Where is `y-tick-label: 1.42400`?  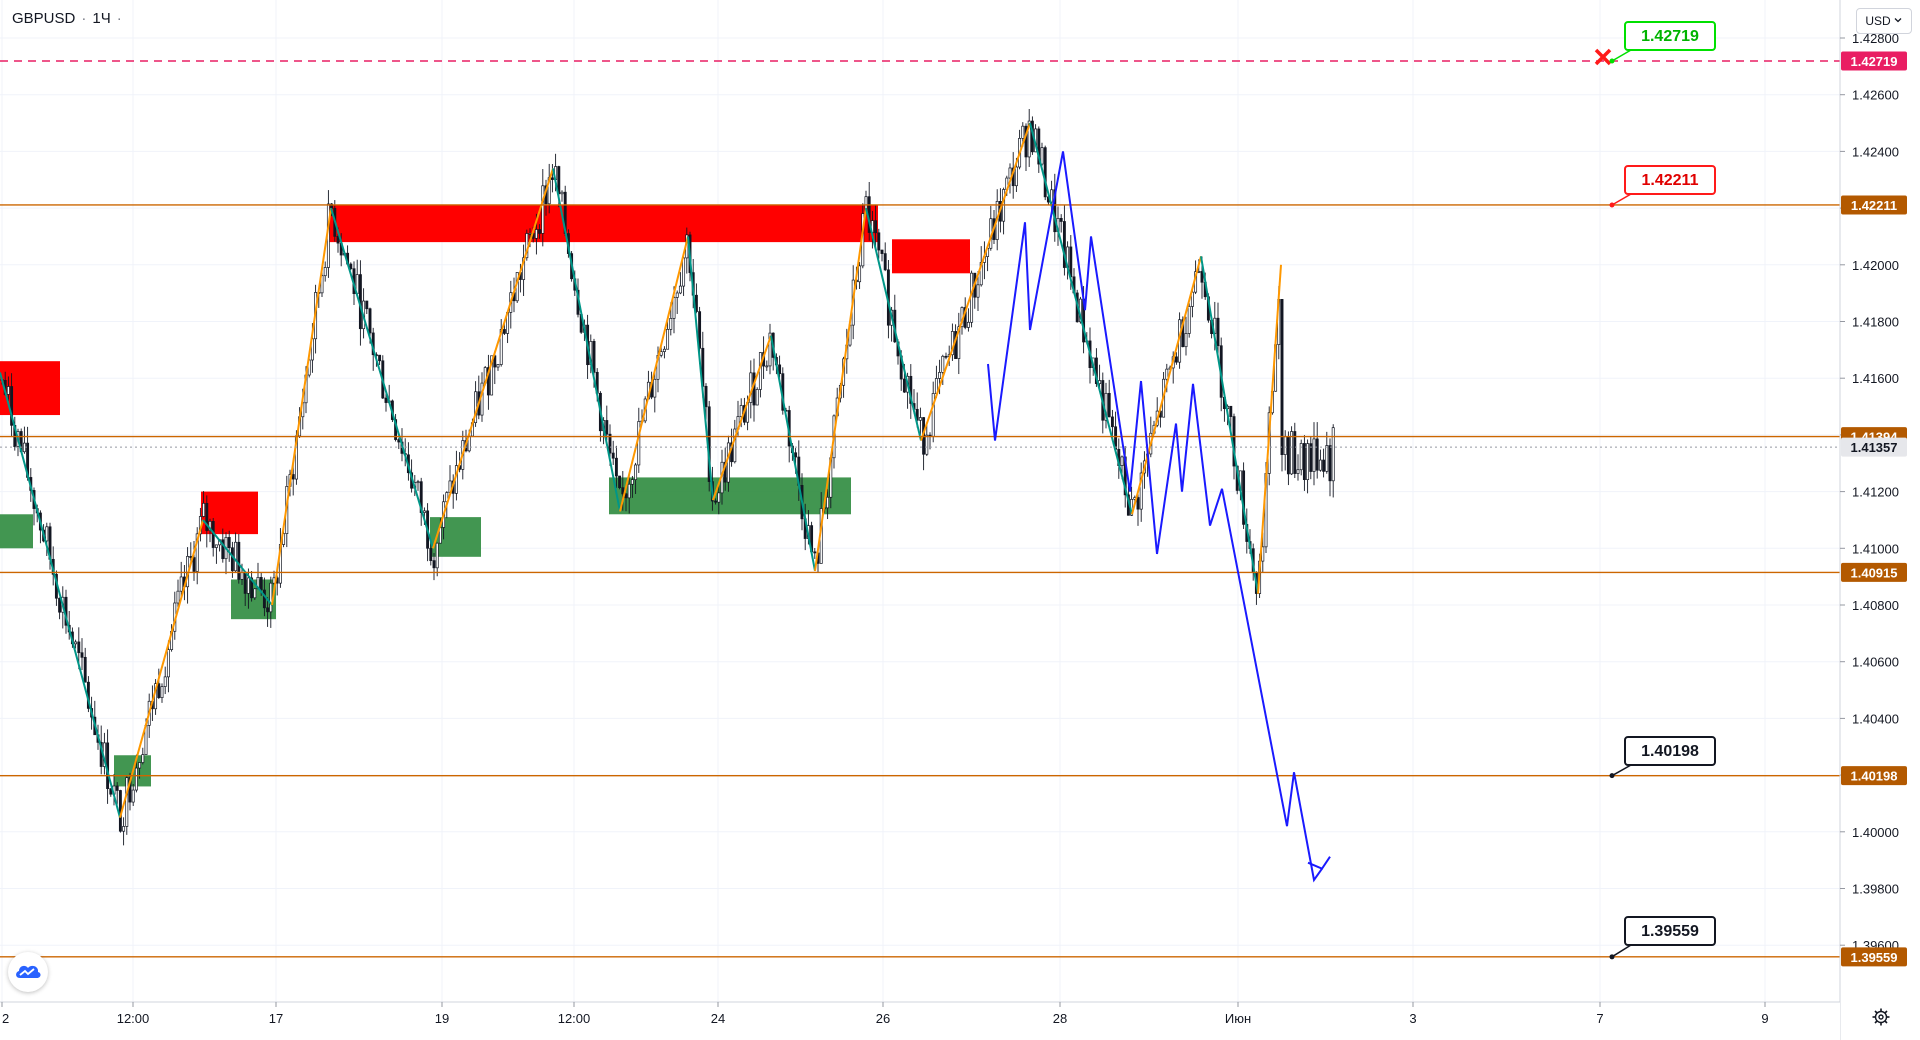 y-tick-label: 1.42400 is located at coordinates (1875, 151).